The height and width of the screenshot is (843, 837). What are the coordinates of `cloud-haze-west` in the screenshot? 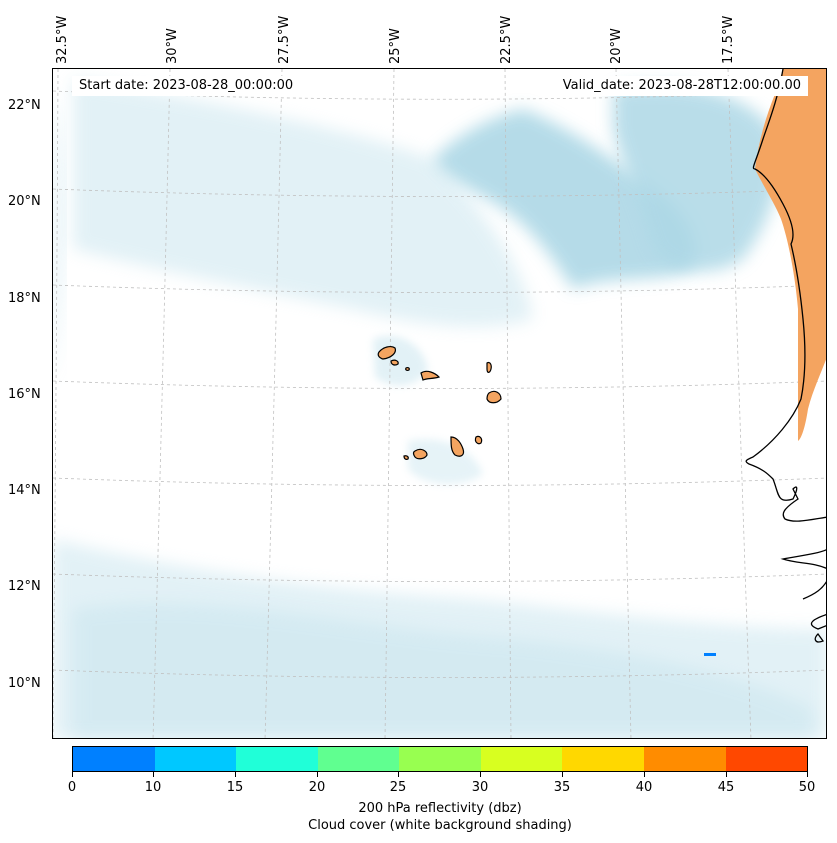 It's located at (59, 229).